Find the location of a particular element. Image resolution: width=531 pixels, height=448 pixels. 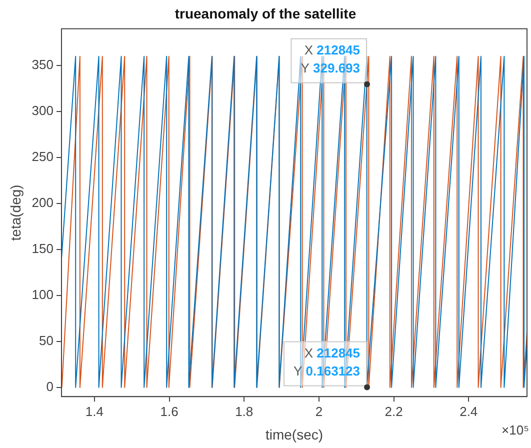

y-tick-label: 200 is located at coordinates (43, 202).